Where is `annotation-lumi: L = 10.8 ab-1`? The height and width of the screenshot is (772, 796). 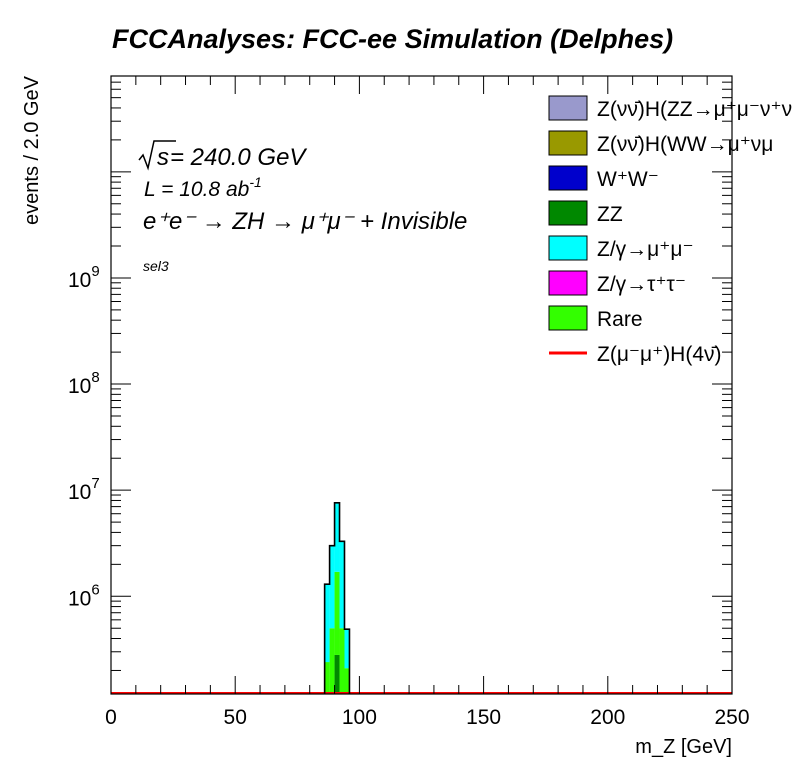 annotation-lumi: L = 10.8 ab-1 is located at coordinates (203, 187).